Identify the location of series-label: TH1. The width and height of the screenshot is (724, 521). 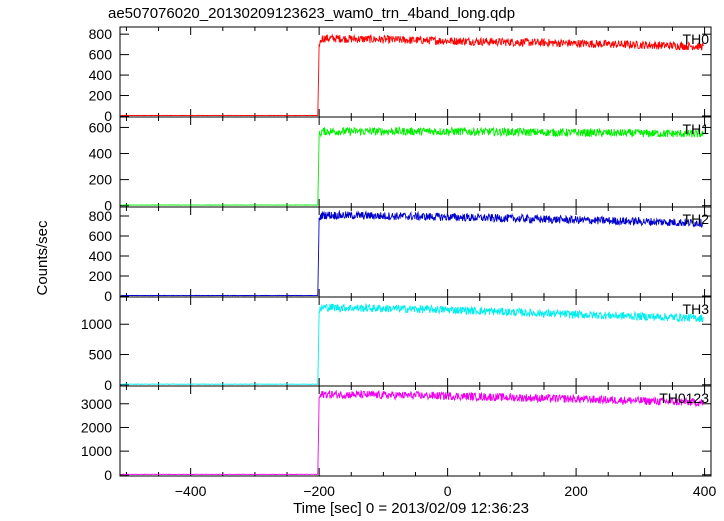
(696, 129).